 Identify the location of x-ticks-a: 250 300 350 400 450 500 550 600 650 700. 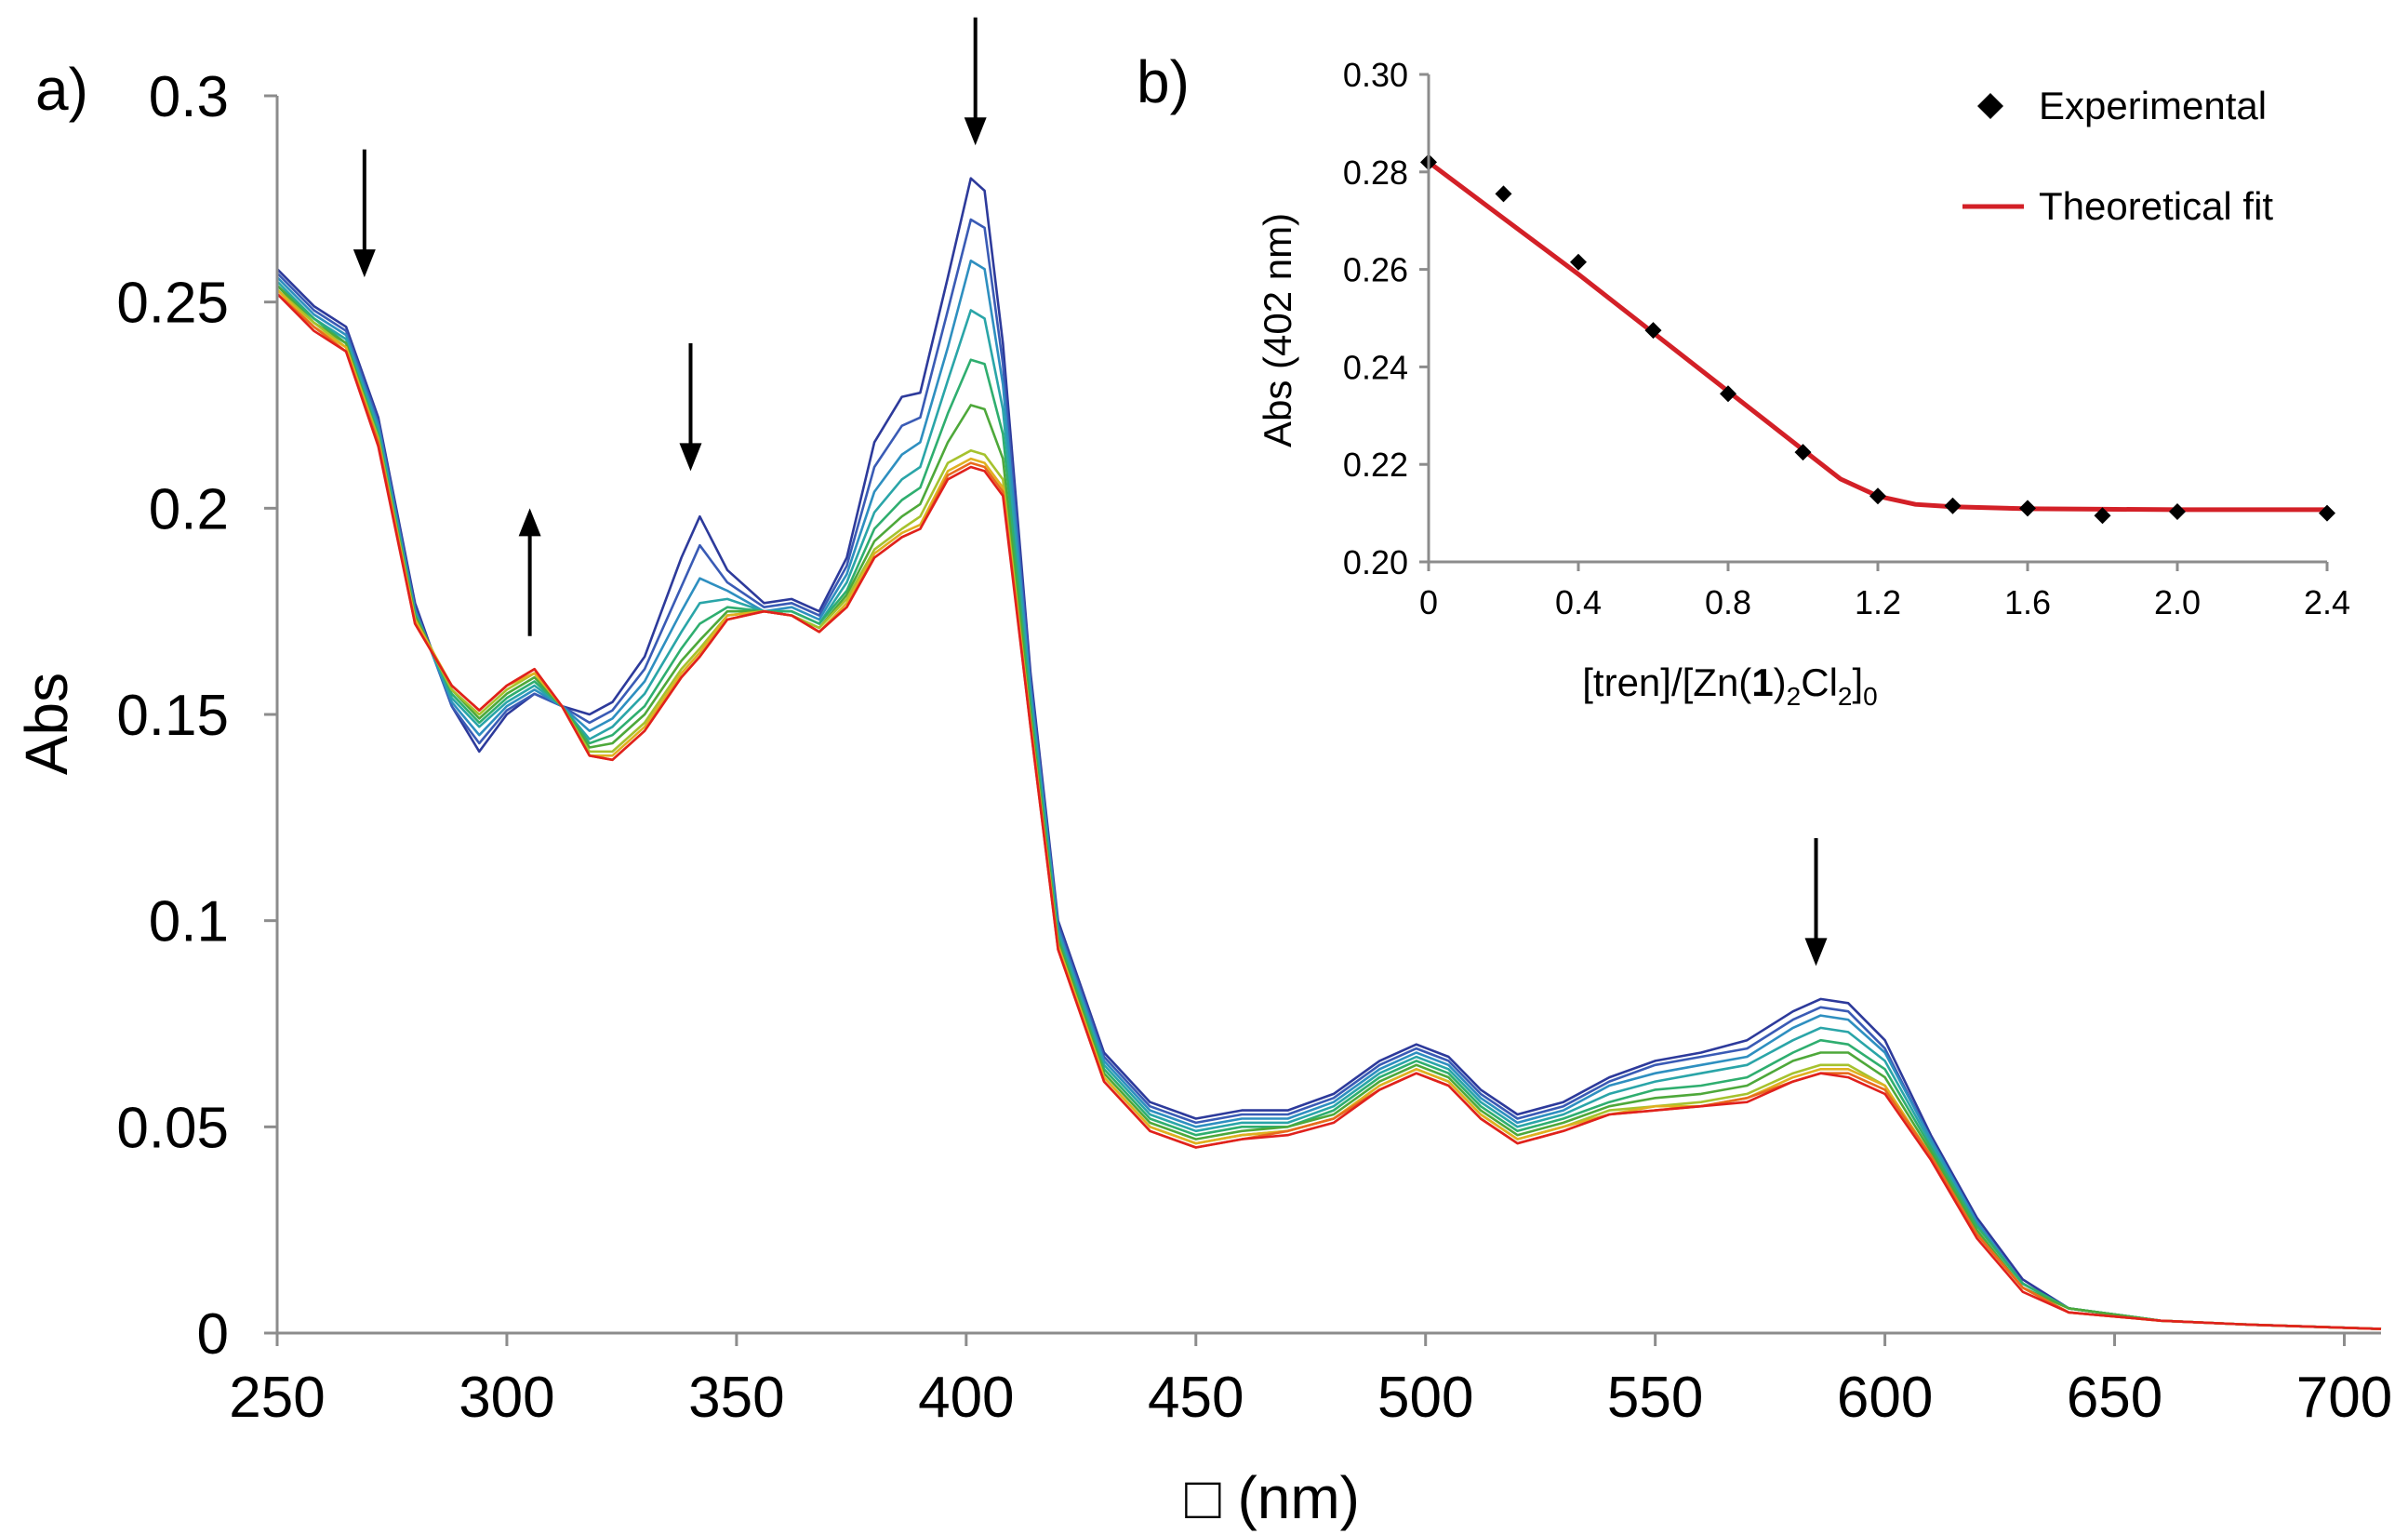
(1310, 1381).